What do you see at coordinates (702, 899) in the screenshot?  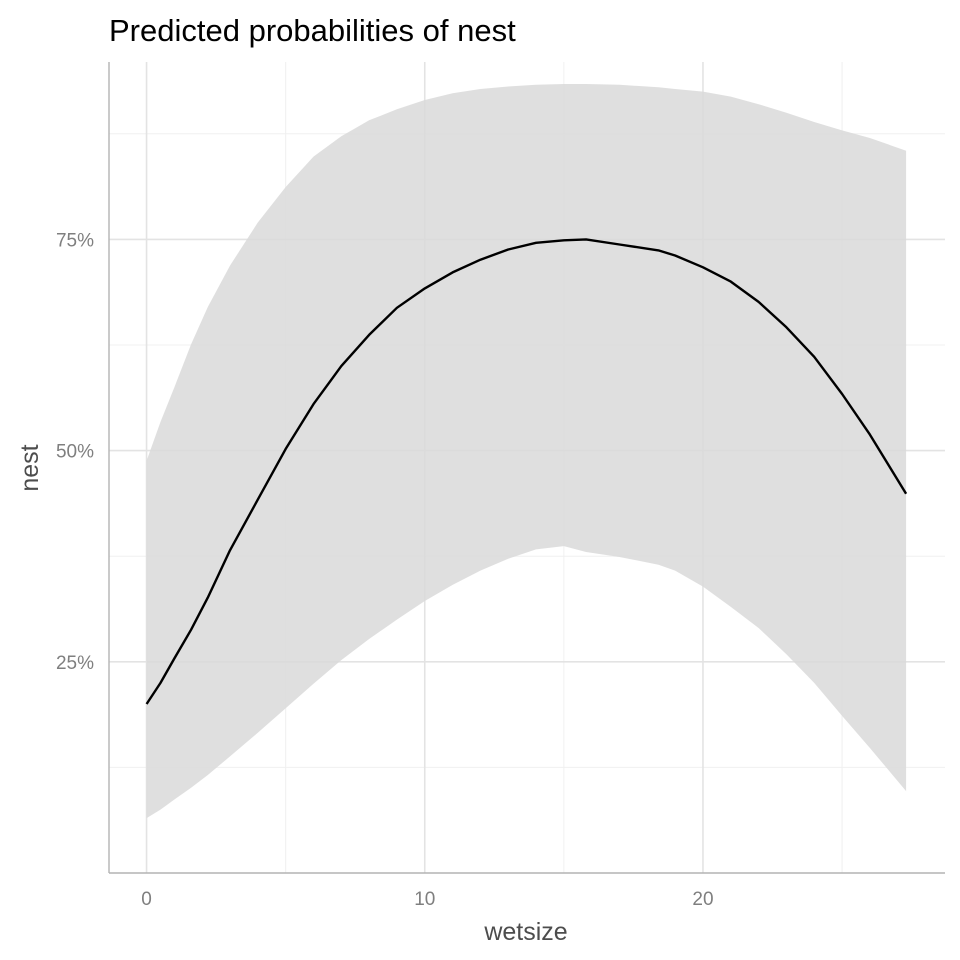 I see `x-tick-label: 20` at bounding box center [702, 899].